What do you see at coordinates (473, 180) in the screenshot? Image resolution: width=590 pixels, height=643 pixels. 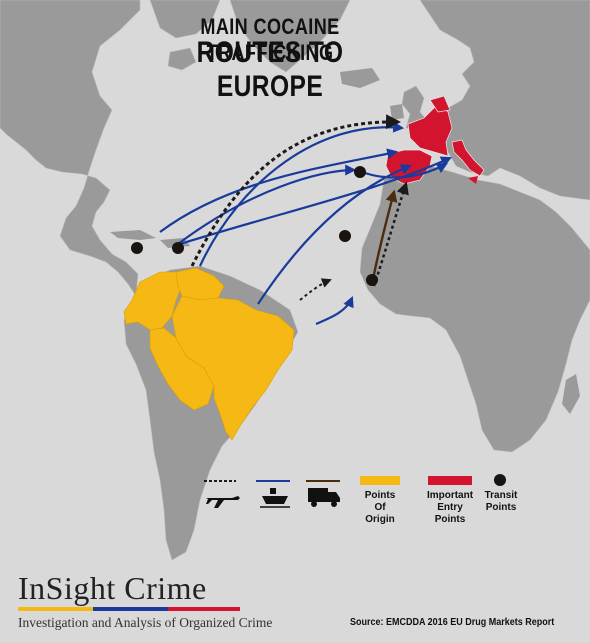 I see `sicily-entry` at bounding box center [473, 180].